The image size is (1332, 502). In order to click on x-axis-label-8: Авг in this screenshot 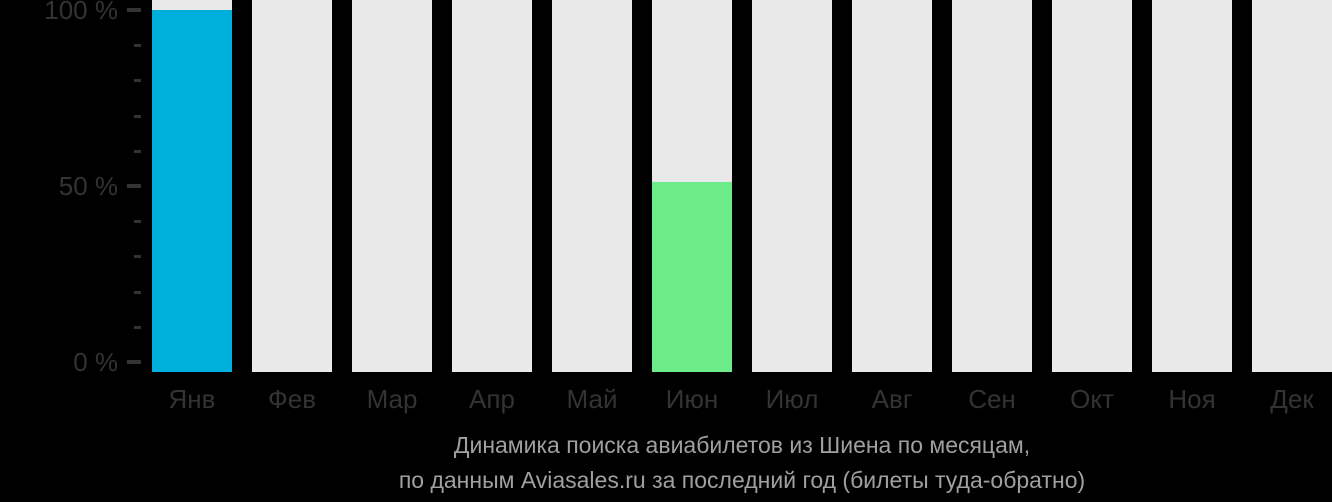, I will do `click(892, 399)`.